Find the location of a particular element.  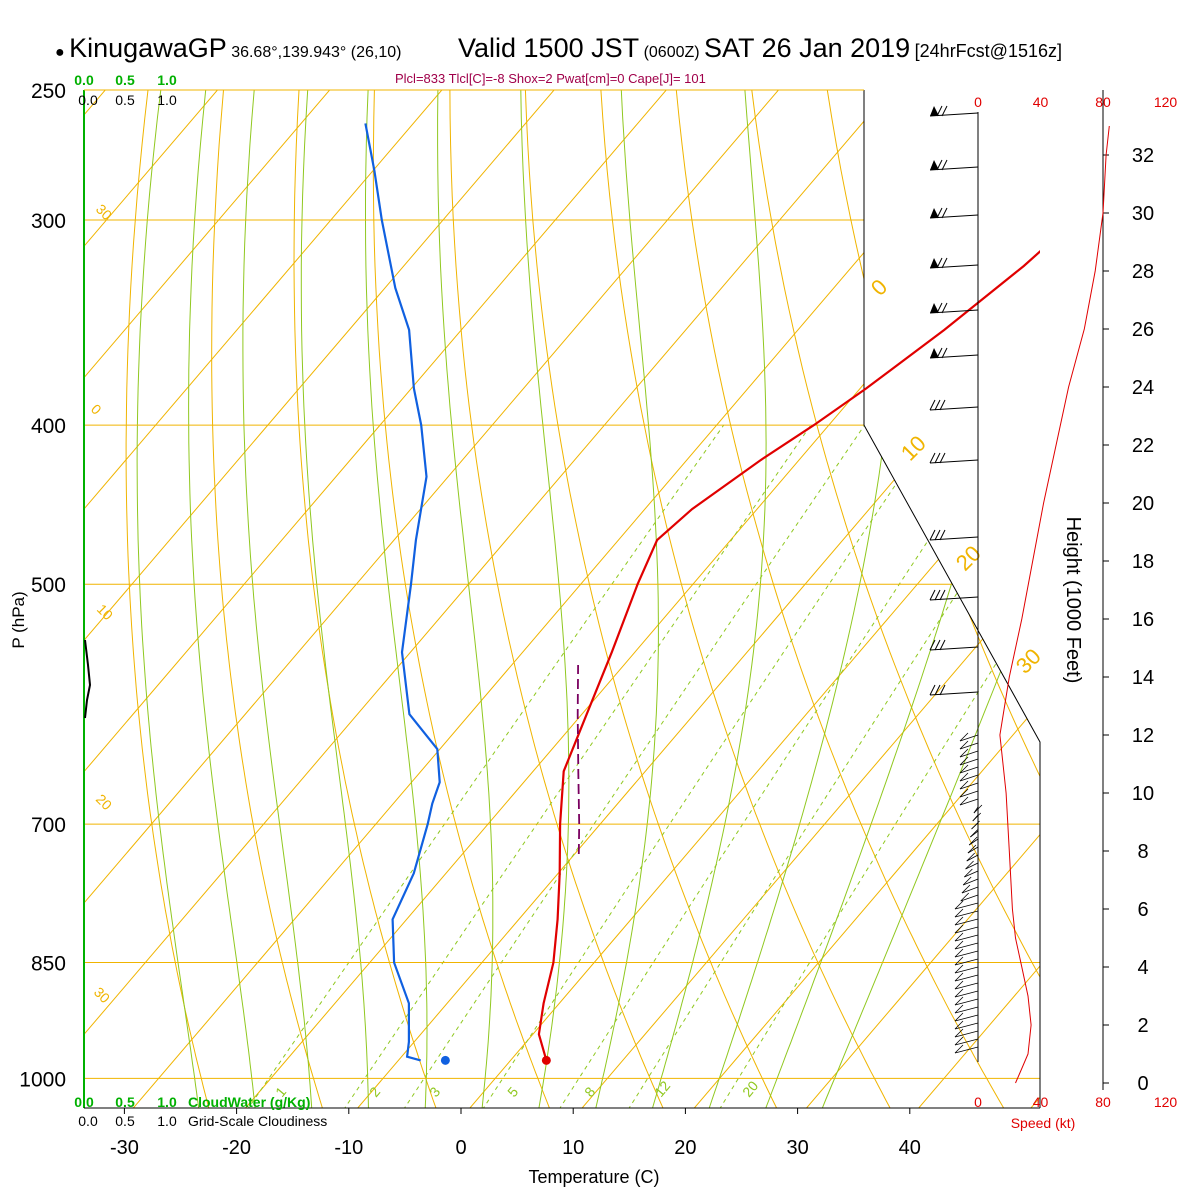

speed-tick-label-bottom: 40 is located at coordinates (1041, 1102).